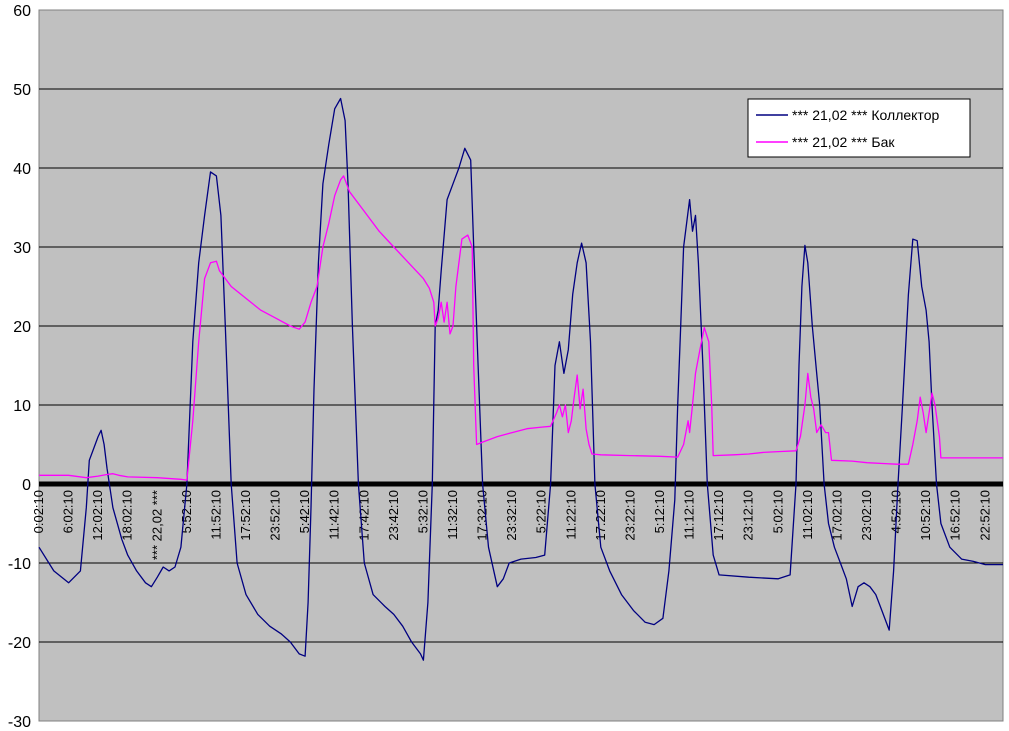  Describe the element at coordinates (22, 248) in the screenshot. I see `y-tick-label: 30` at that location.